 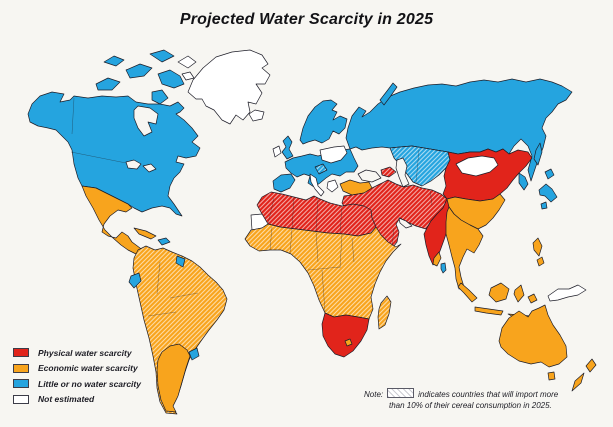 I want to click on region-british-isles, so click(x=287, y=147).